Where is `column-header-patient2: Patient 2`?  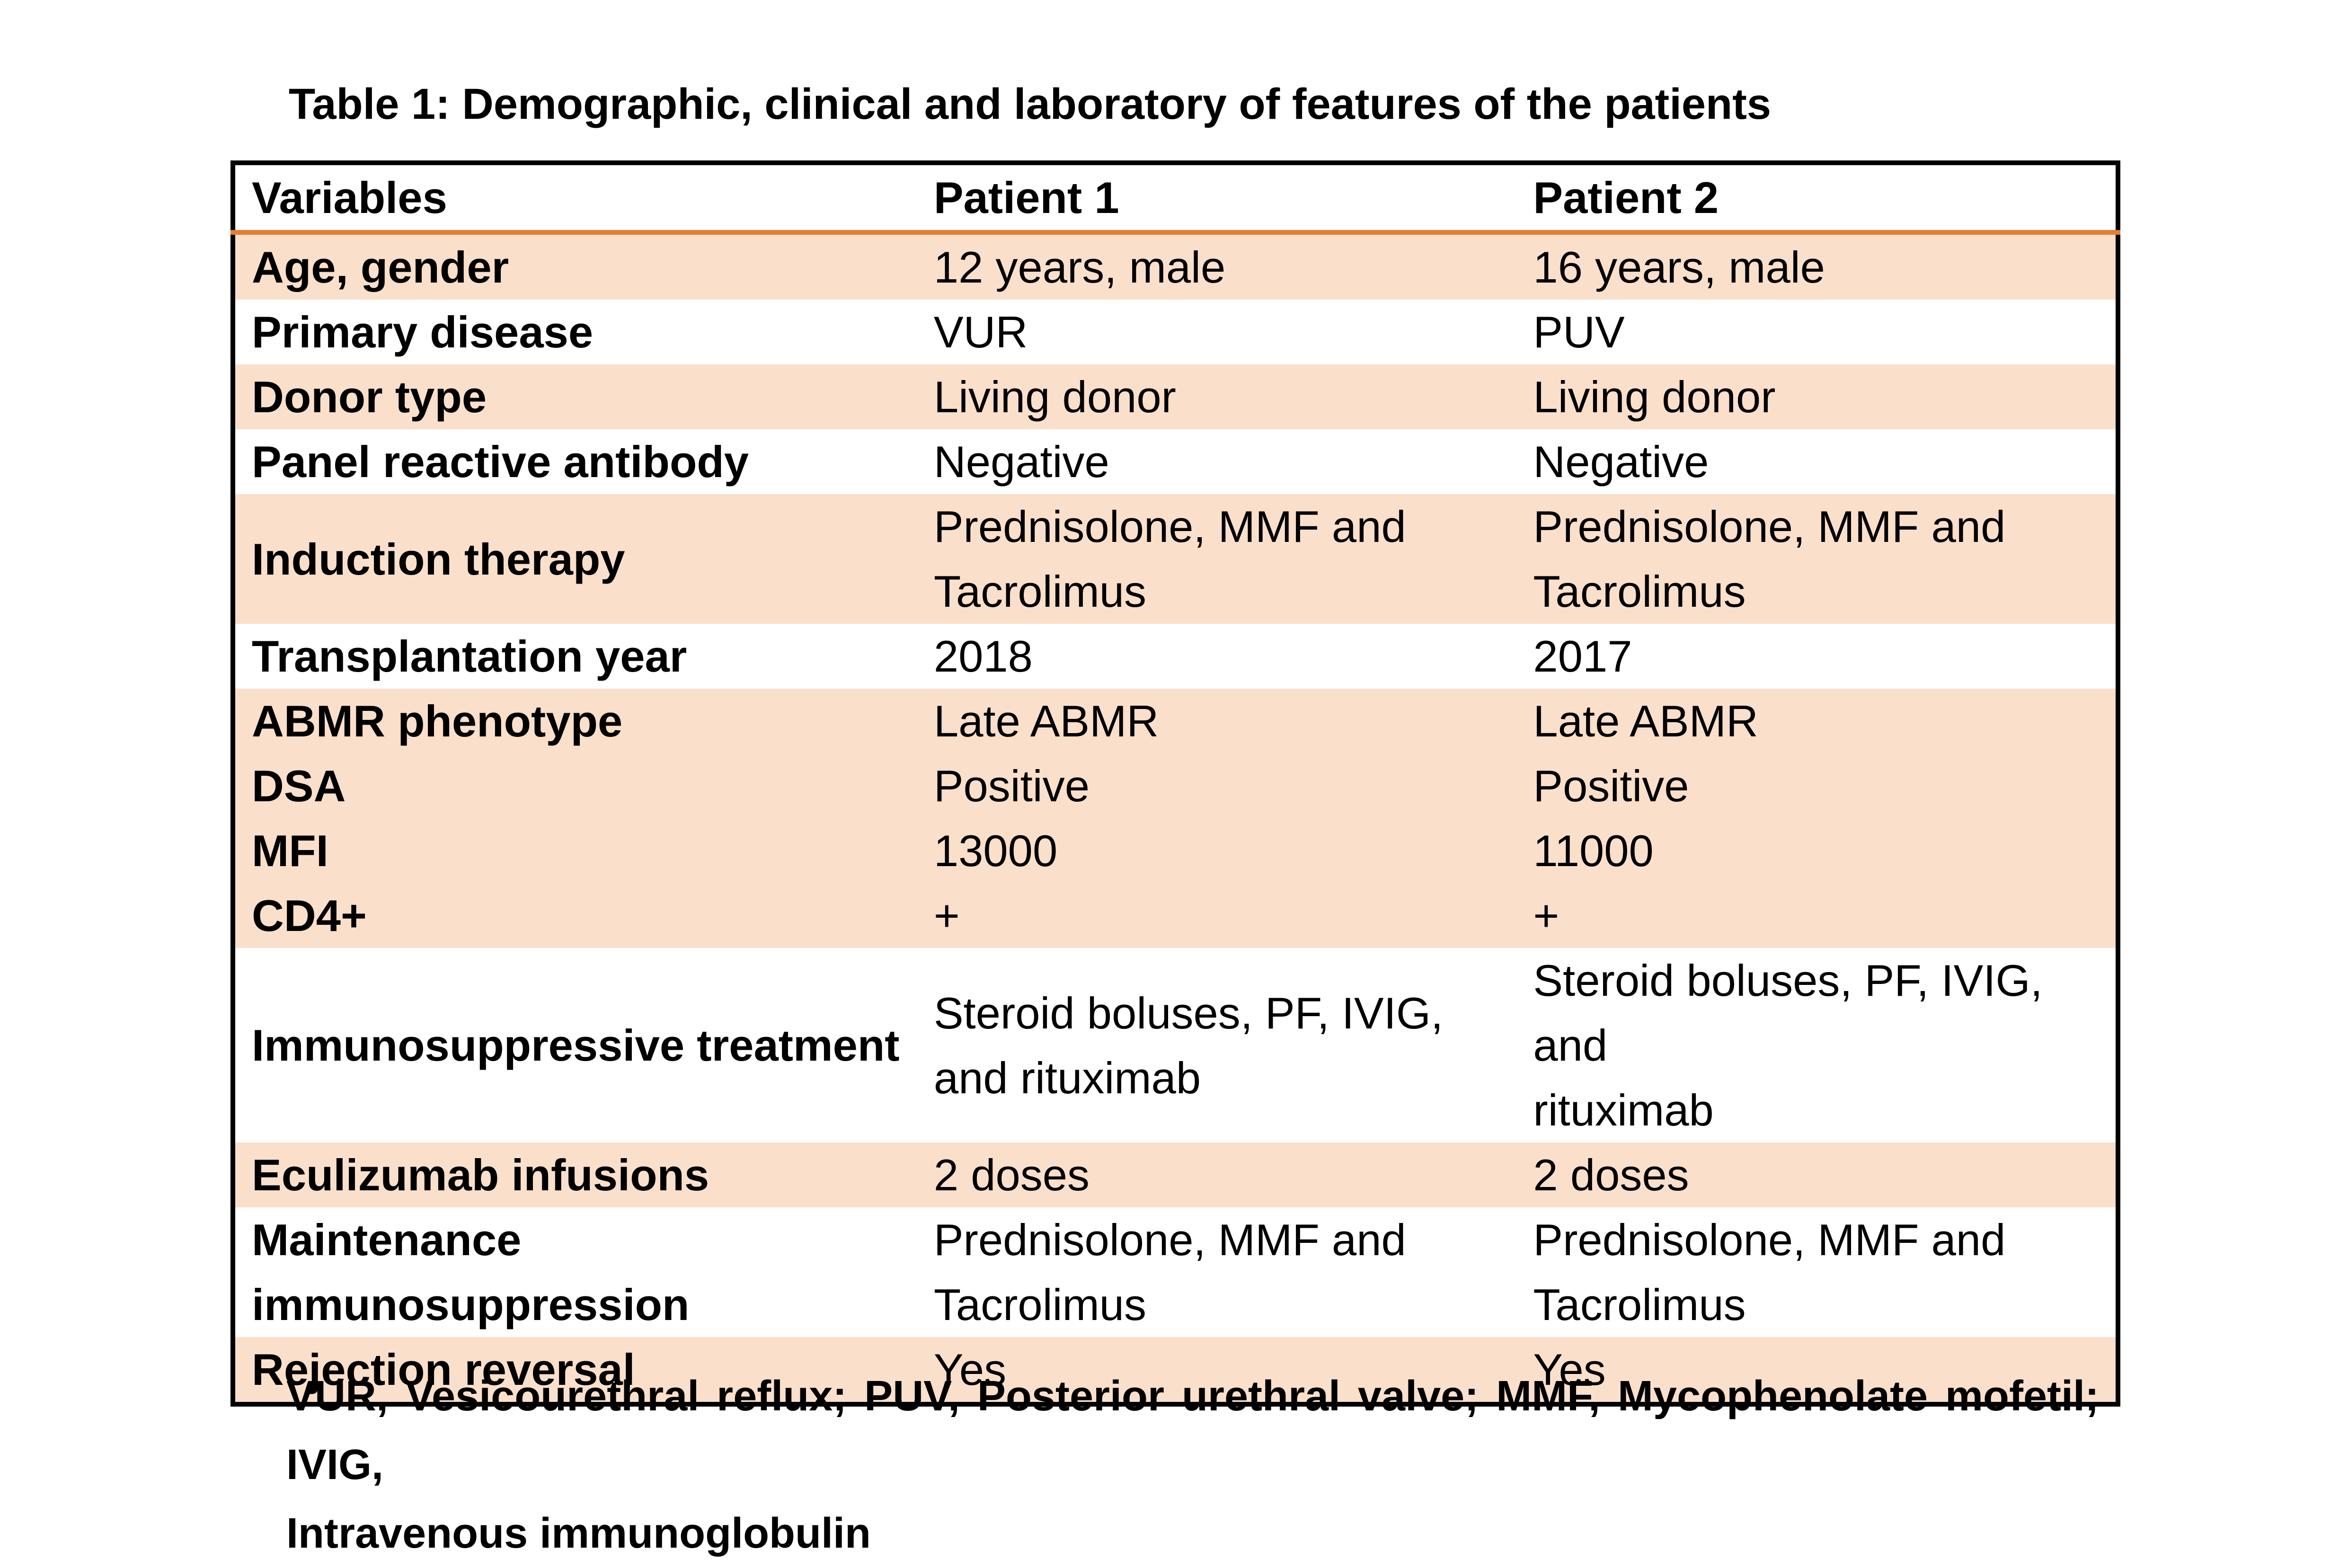
column-header-patient2: Patient 2 is located at coordinates (1817, 199).